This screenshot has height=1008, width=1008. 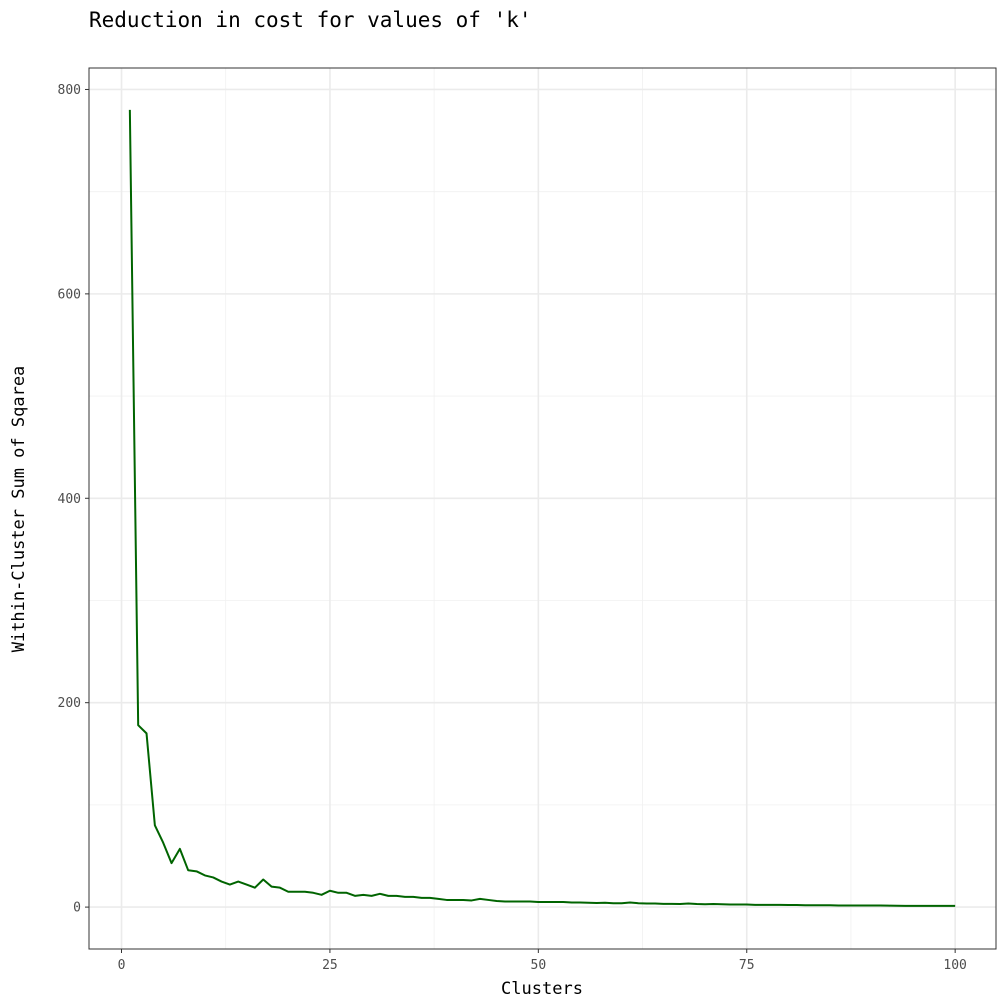 What do you see at coordinates (954, 965) in the screenshot?
I see `x-tick-label: 100` at bounding box center [954, 965].